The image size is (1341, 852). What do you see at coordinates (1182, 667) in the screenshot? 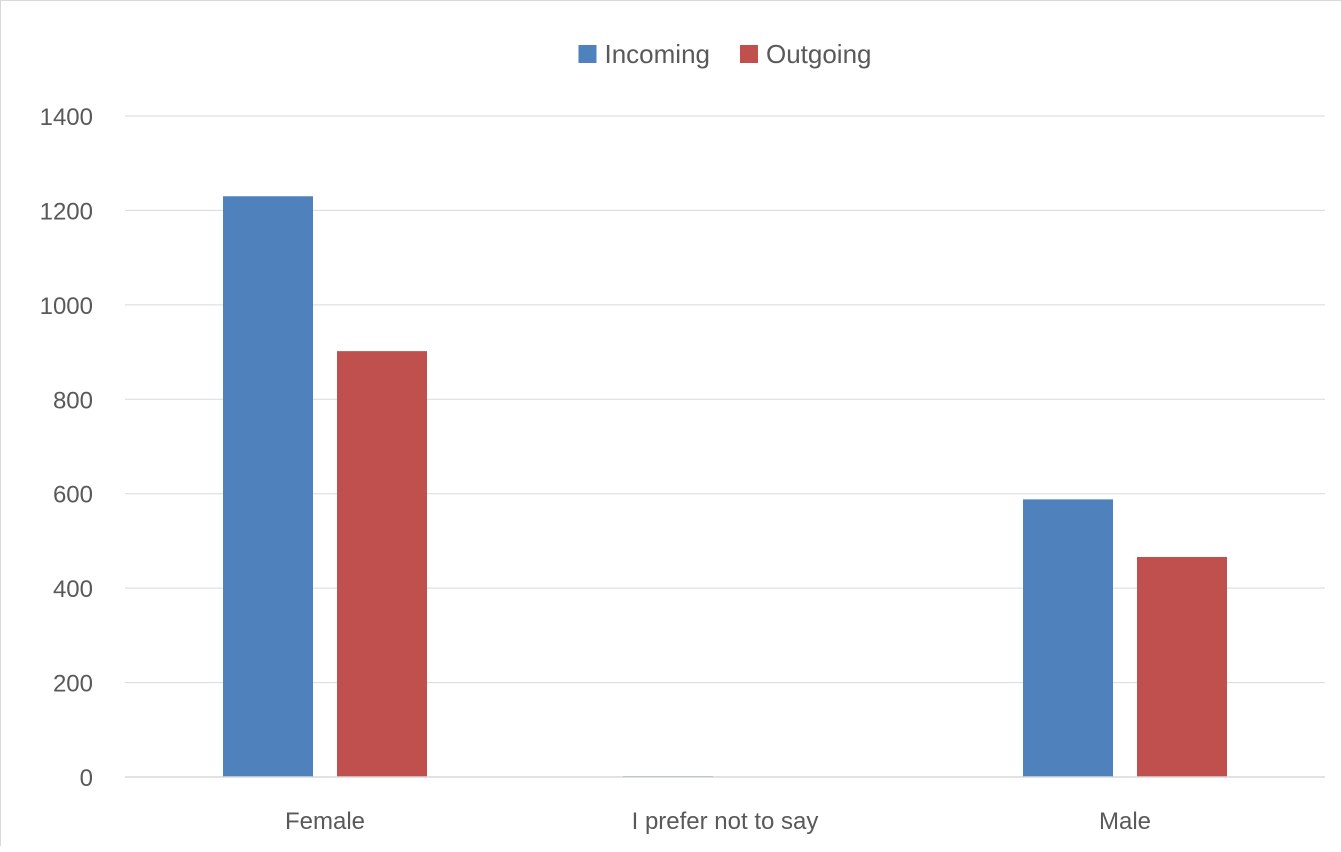
I see `bar-outgoing-male` at bounding box center [1182, 667].